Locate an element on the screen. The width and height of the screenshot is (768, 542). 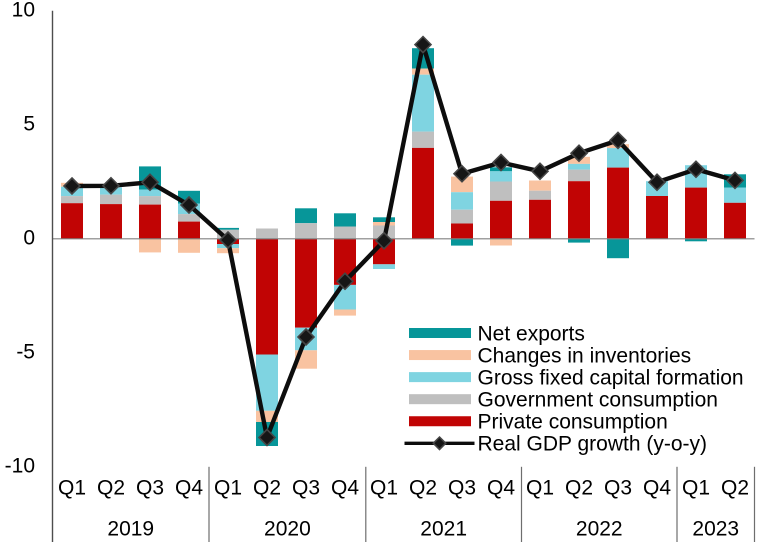
svg-text: 2020 is located at coordinates (287, 528).